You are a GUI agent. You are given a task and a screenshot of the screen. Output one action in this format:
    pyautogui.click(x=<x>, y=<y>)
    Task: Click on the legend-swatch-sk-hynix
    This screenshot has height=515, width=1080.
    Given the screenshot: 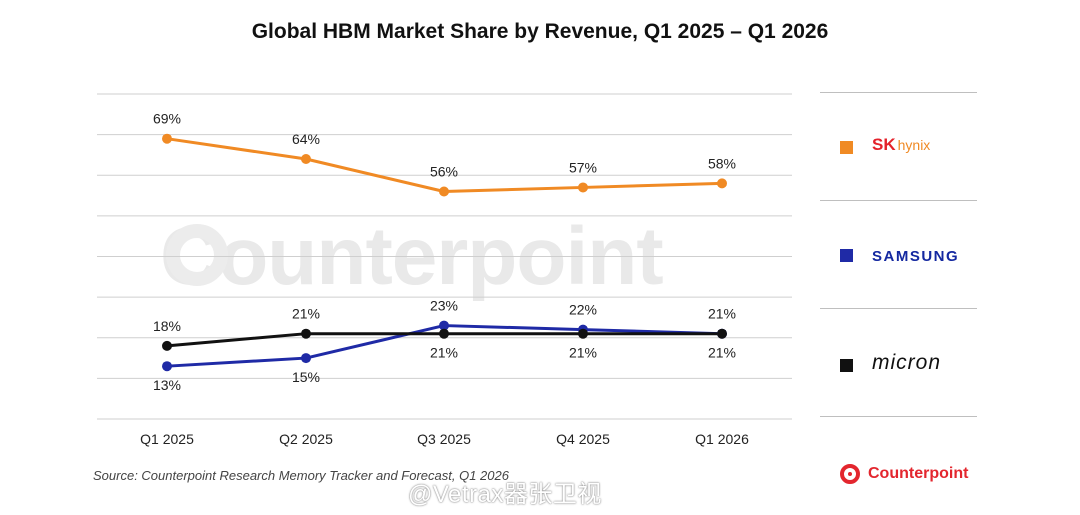 What is the action you would take?
    pyautogui.click(x=846, y=147)
    